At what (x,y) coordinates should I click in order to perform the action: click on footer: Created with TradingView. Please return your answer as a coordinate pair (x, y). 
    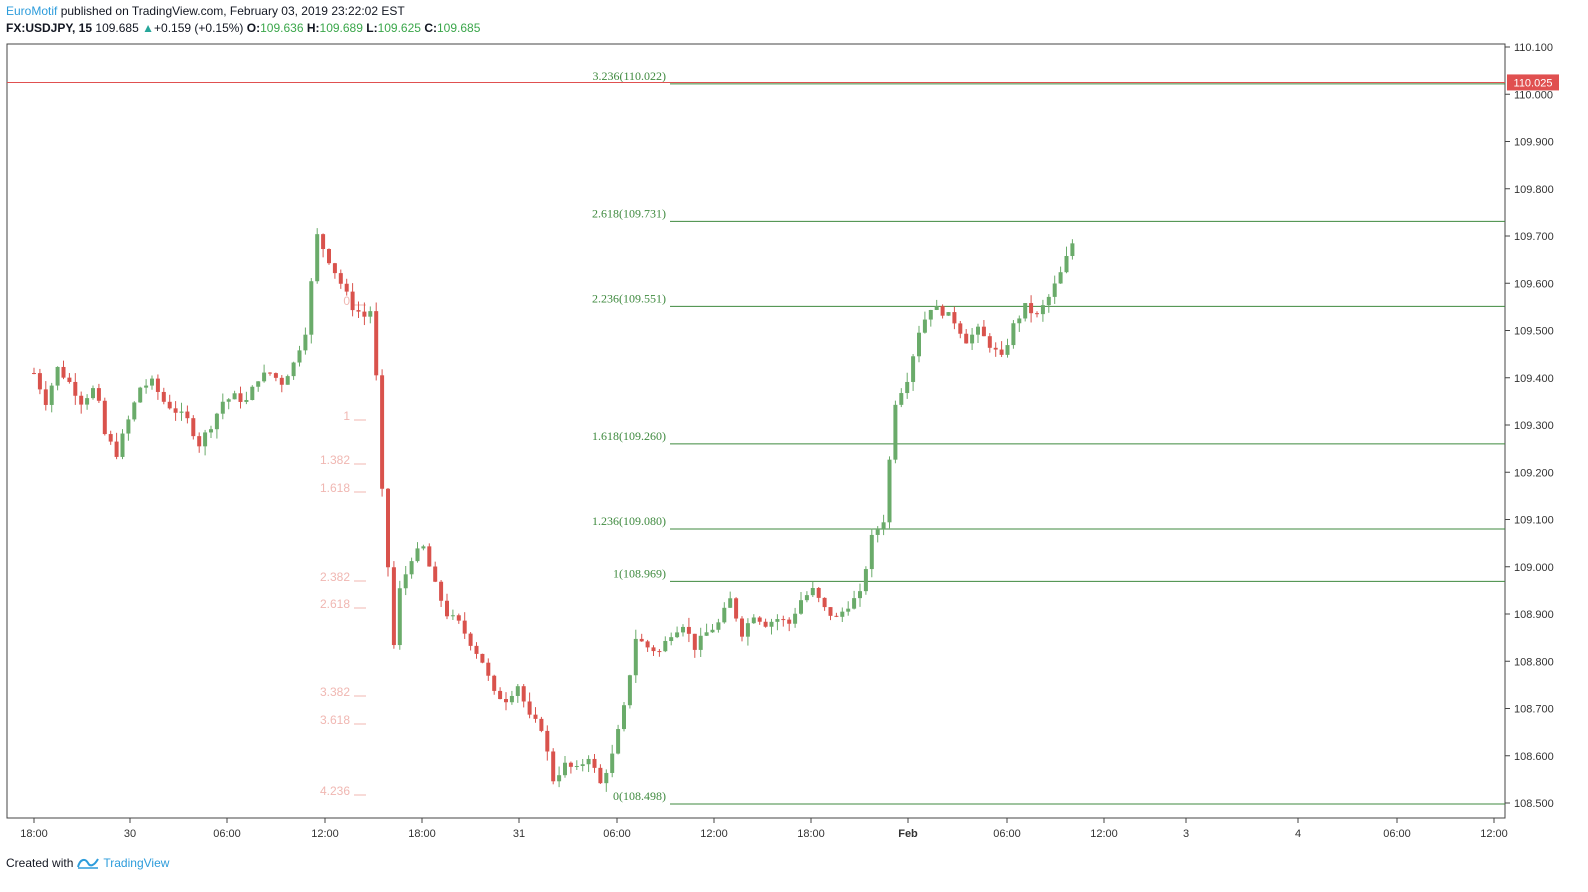
    Looking at the image, I should click on (87, 863).